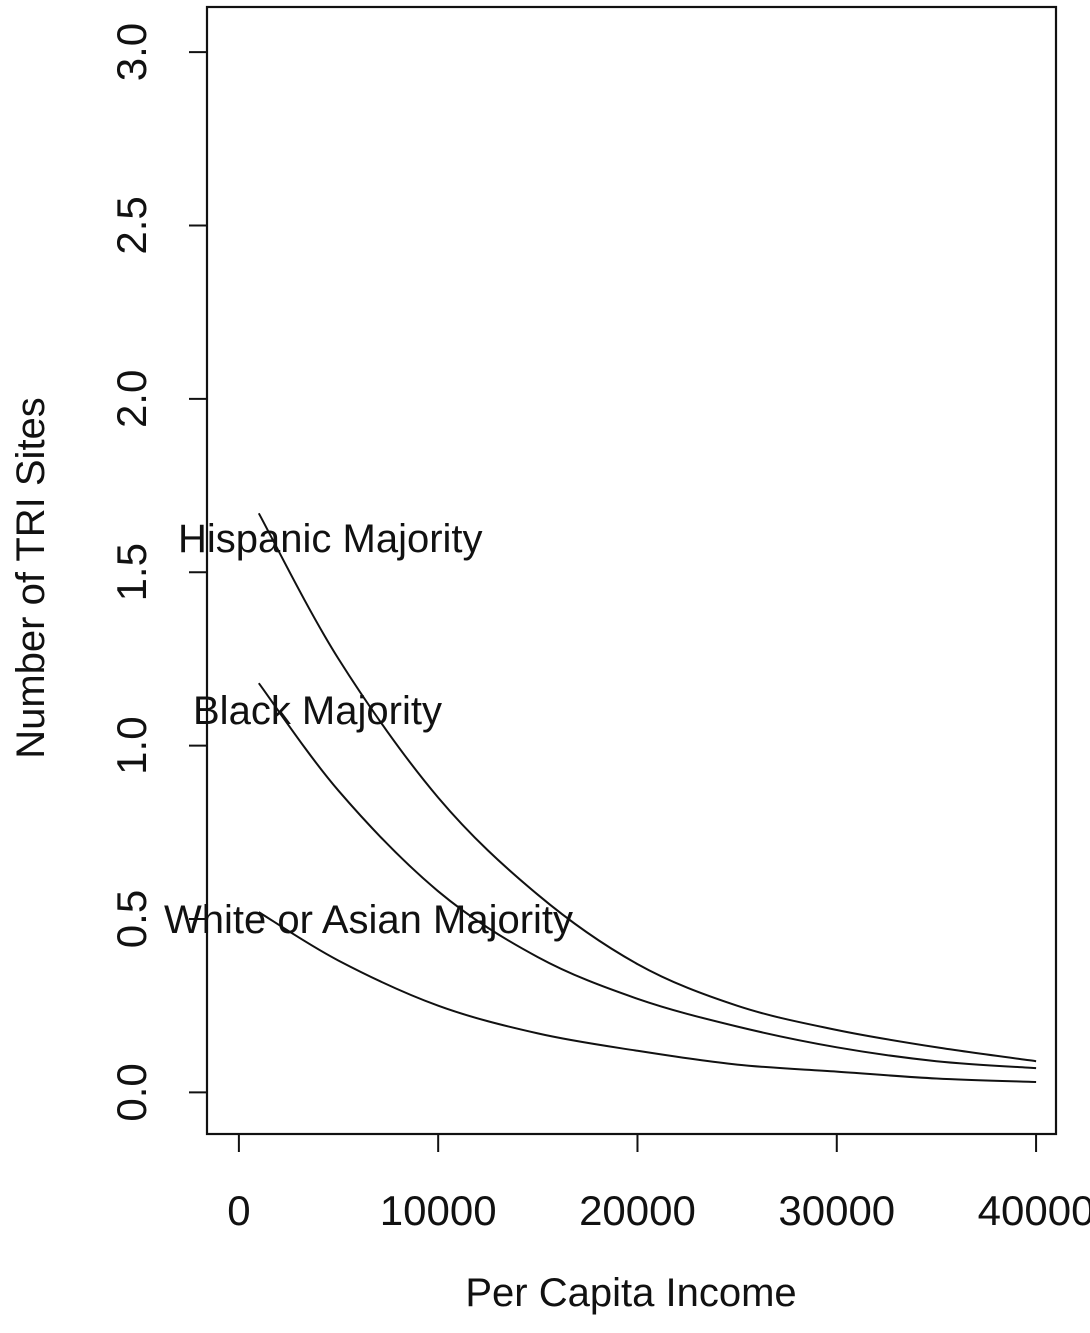 This screenshot has height=1333, width=1090. Describe the element at coordinates (31, 578) in the screenshot. I see `y-axis-title: Number of TRI Sites` at that location.